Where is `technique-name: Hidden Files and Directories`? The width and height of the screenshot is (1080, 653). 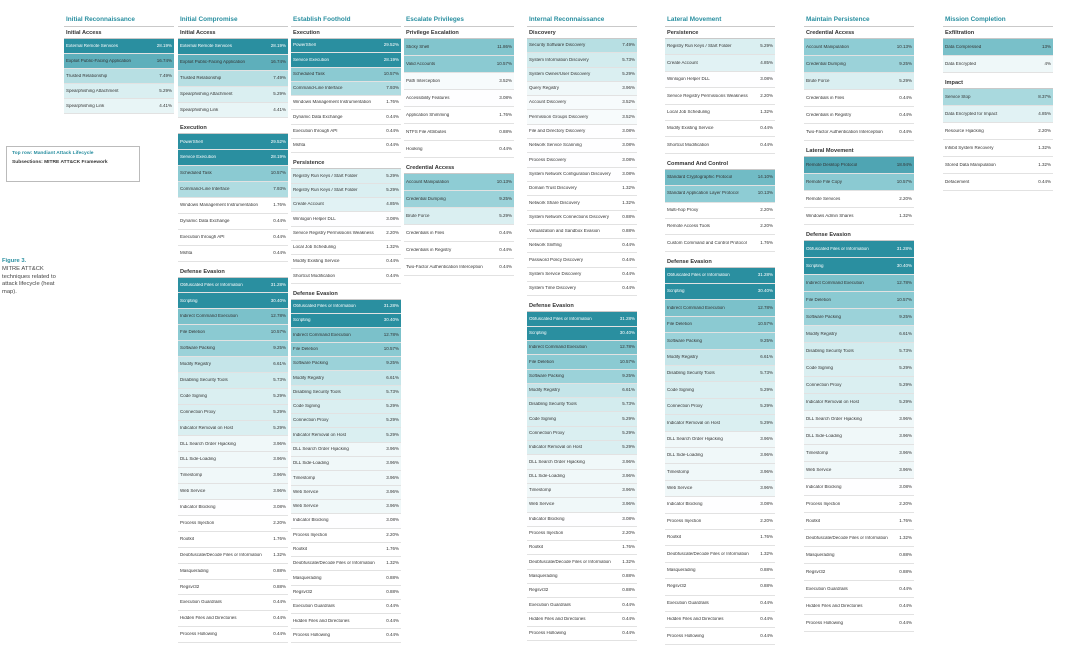
technique-name: Hidden Files and Directories is located at coordinates (557, 618).